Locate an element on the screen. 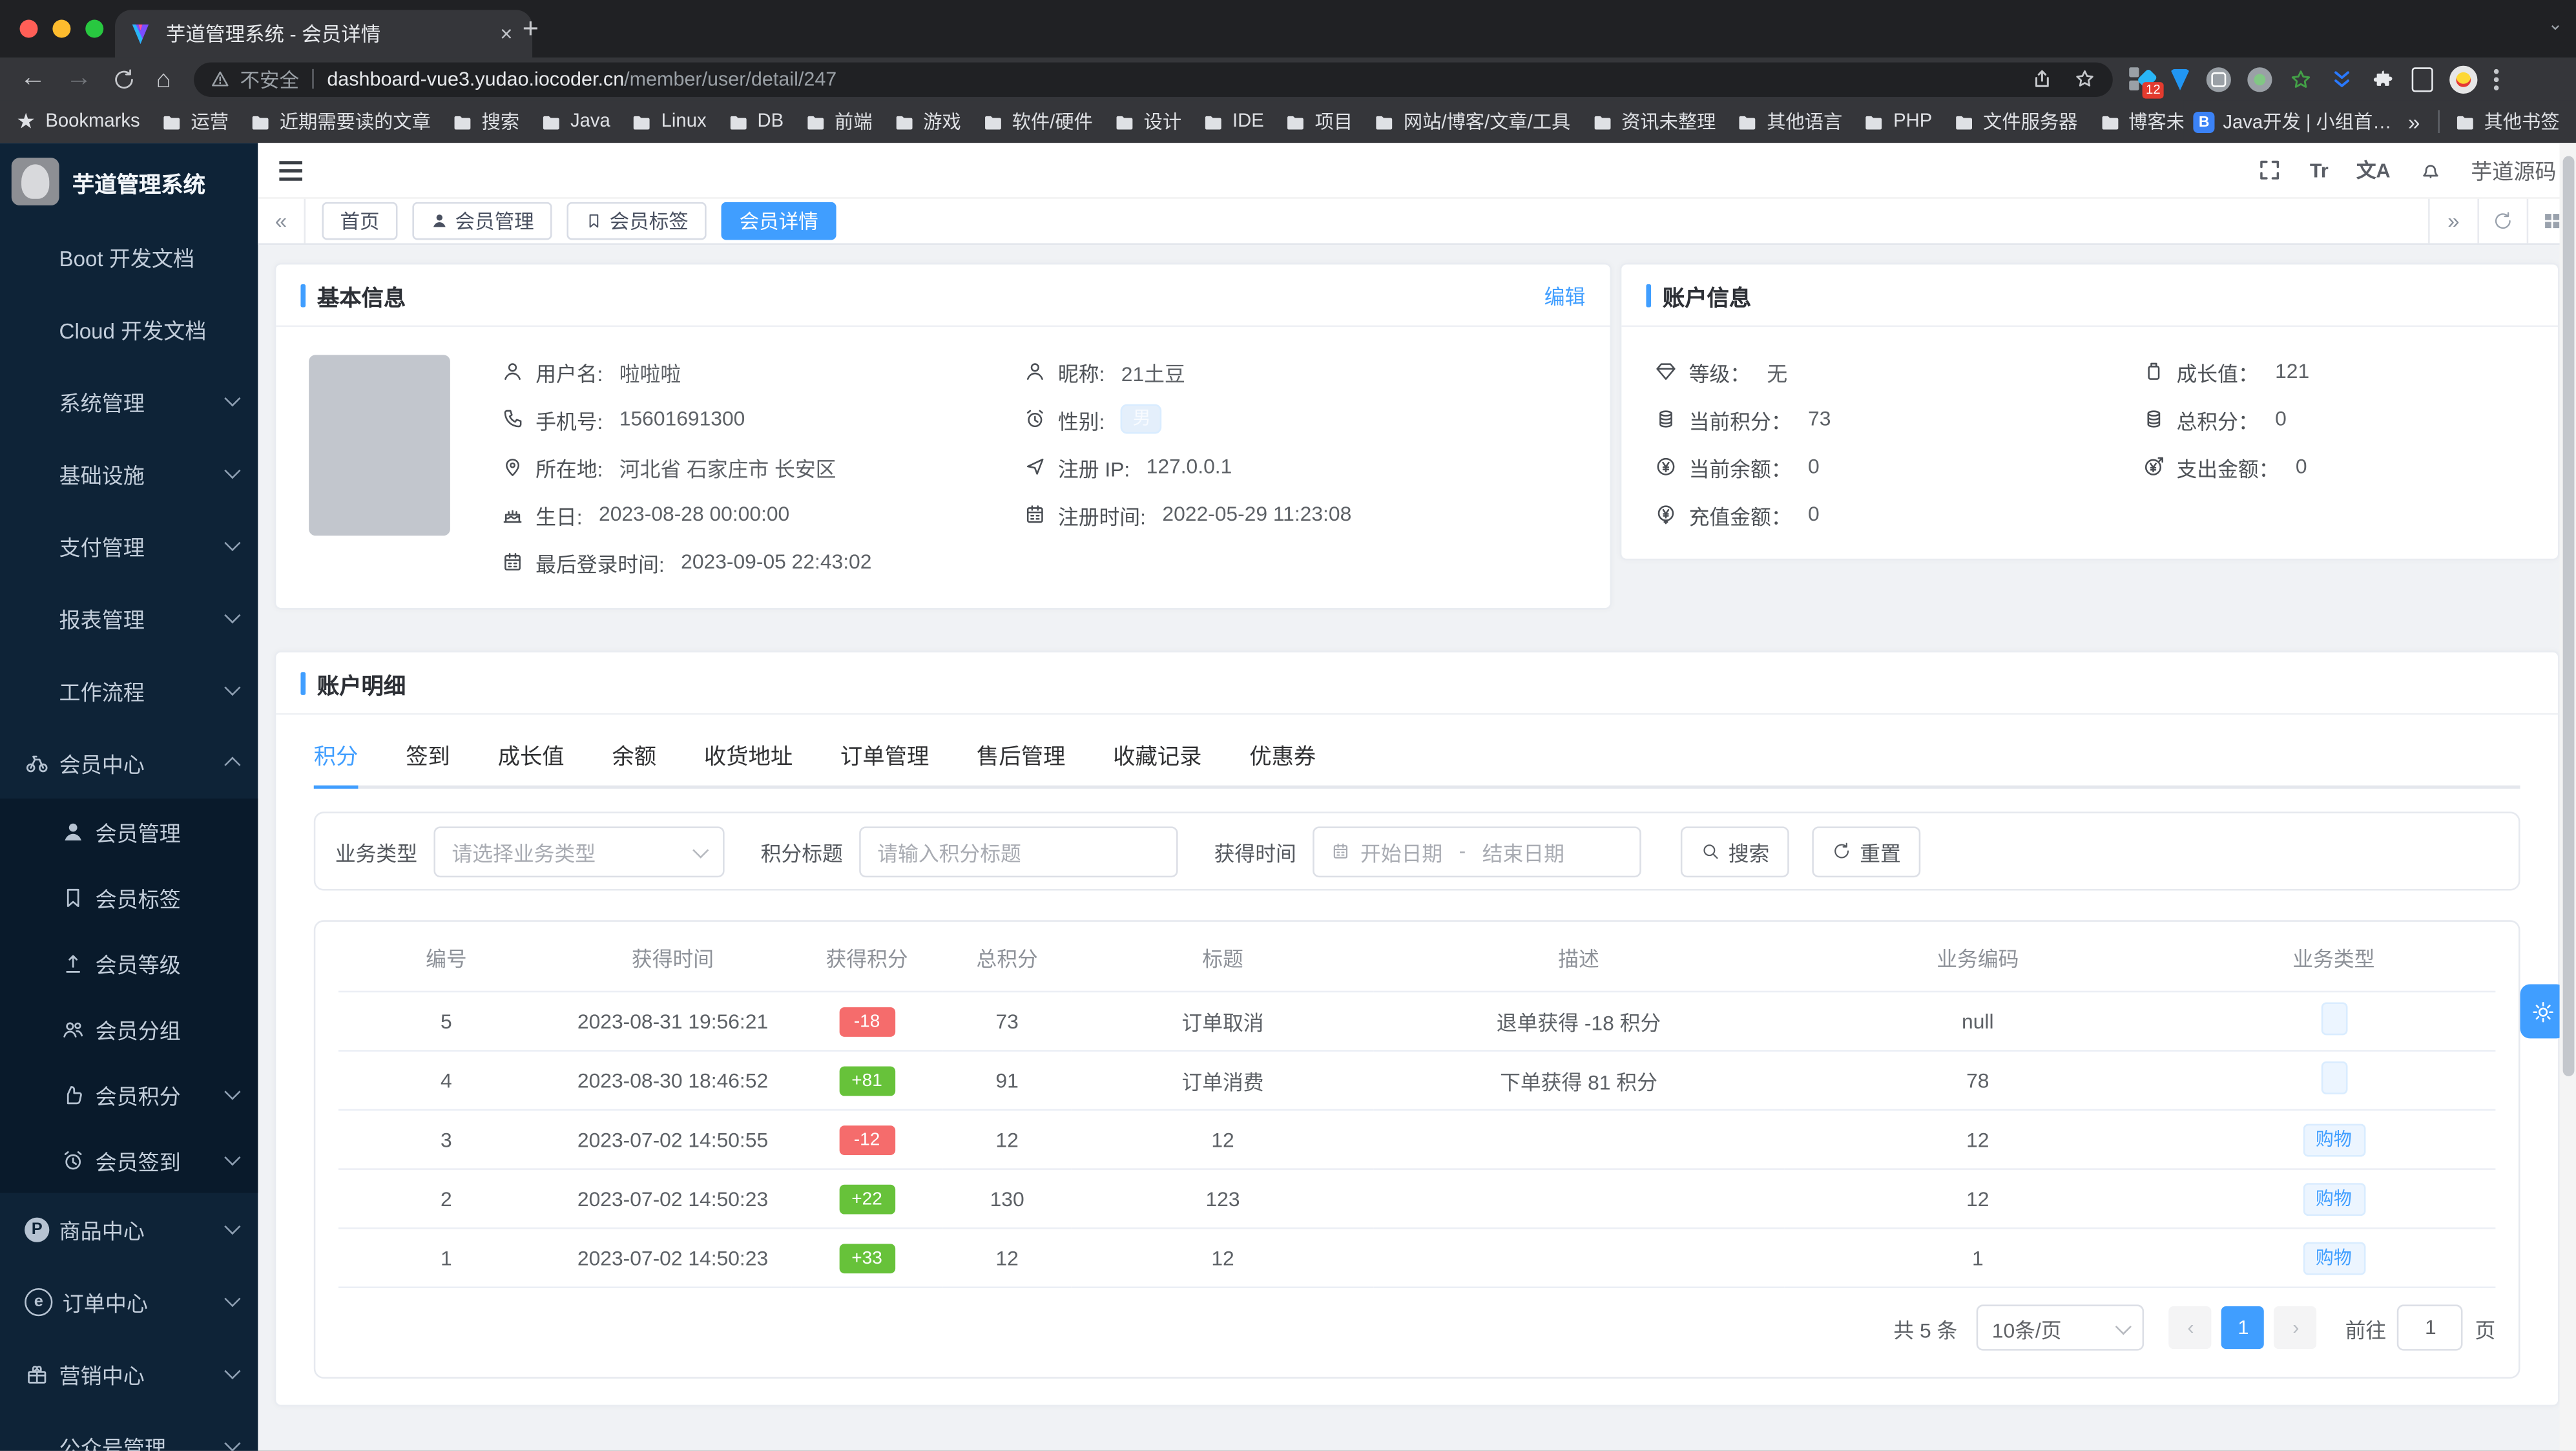 The width and height of the screenshot is (2576, 1451). bookmark-folder: 前端 is located at coordinates (838, 122).